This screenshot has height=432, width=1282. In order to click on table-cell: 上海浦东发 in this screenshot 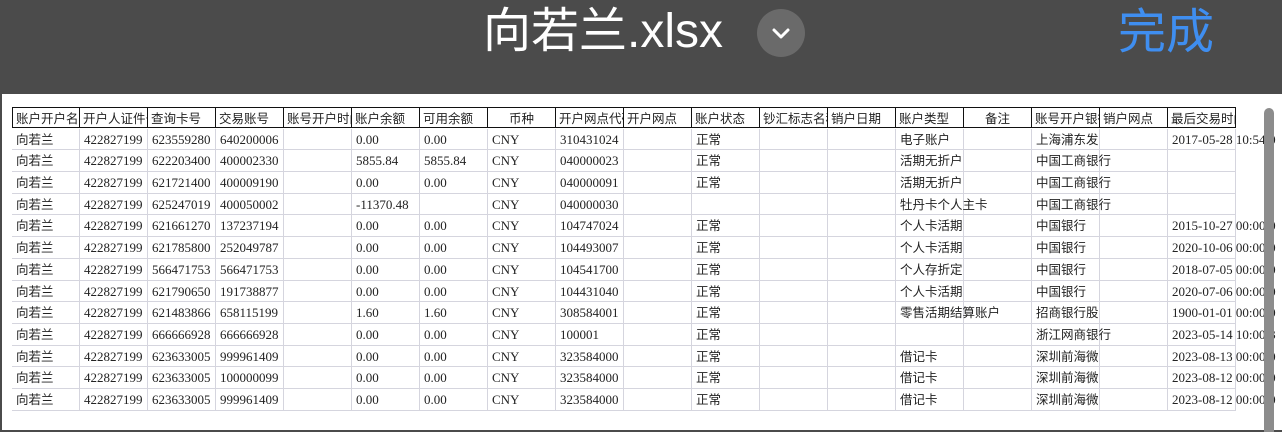, I will do `click(1066, 139)`.